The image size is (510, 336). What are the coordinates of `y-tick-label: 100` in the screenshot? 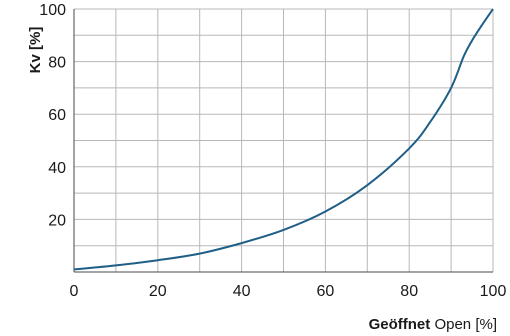 It's located at (52, 10).